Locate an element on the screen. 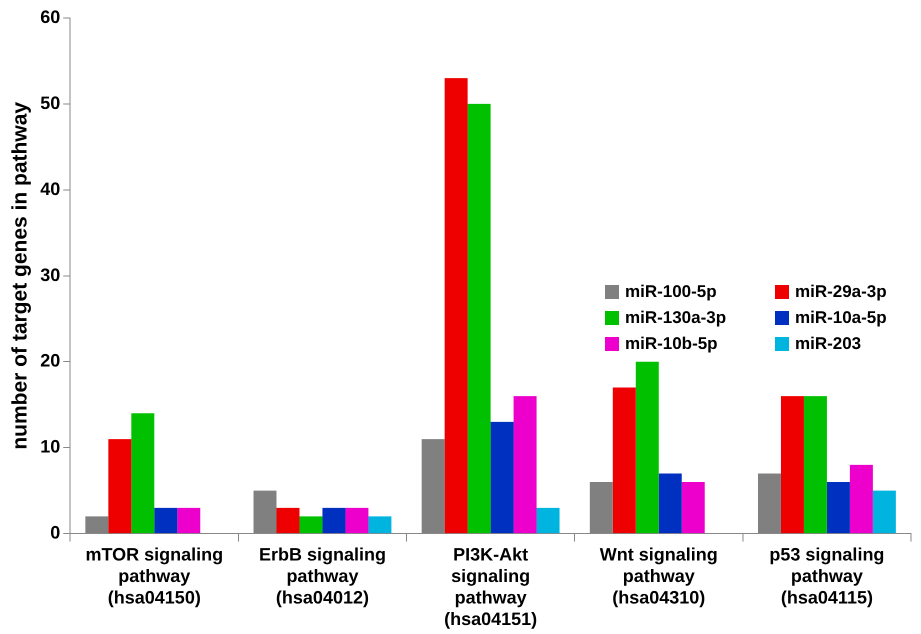 The width and height of the screenshot is (921, 634). legend-label: miR-203 is located at coordinates (828, 344).